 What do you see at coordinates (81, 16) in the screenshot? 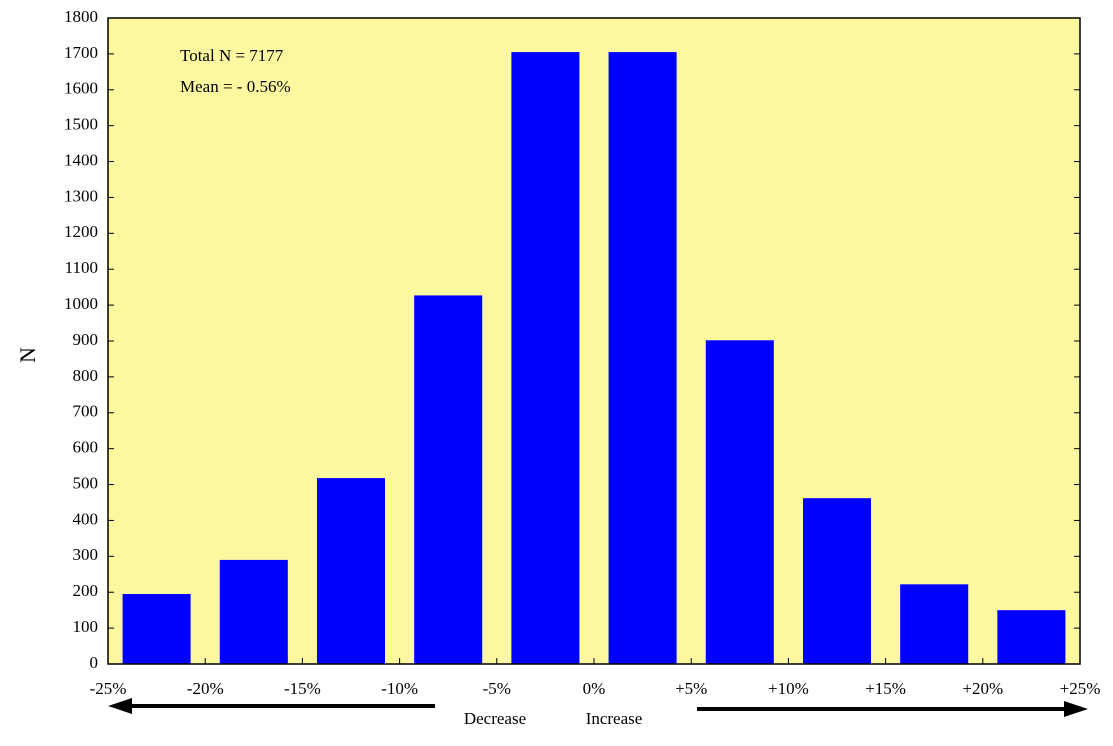
I see `y-tick-label: 1800` at bounding box center [81, 16].